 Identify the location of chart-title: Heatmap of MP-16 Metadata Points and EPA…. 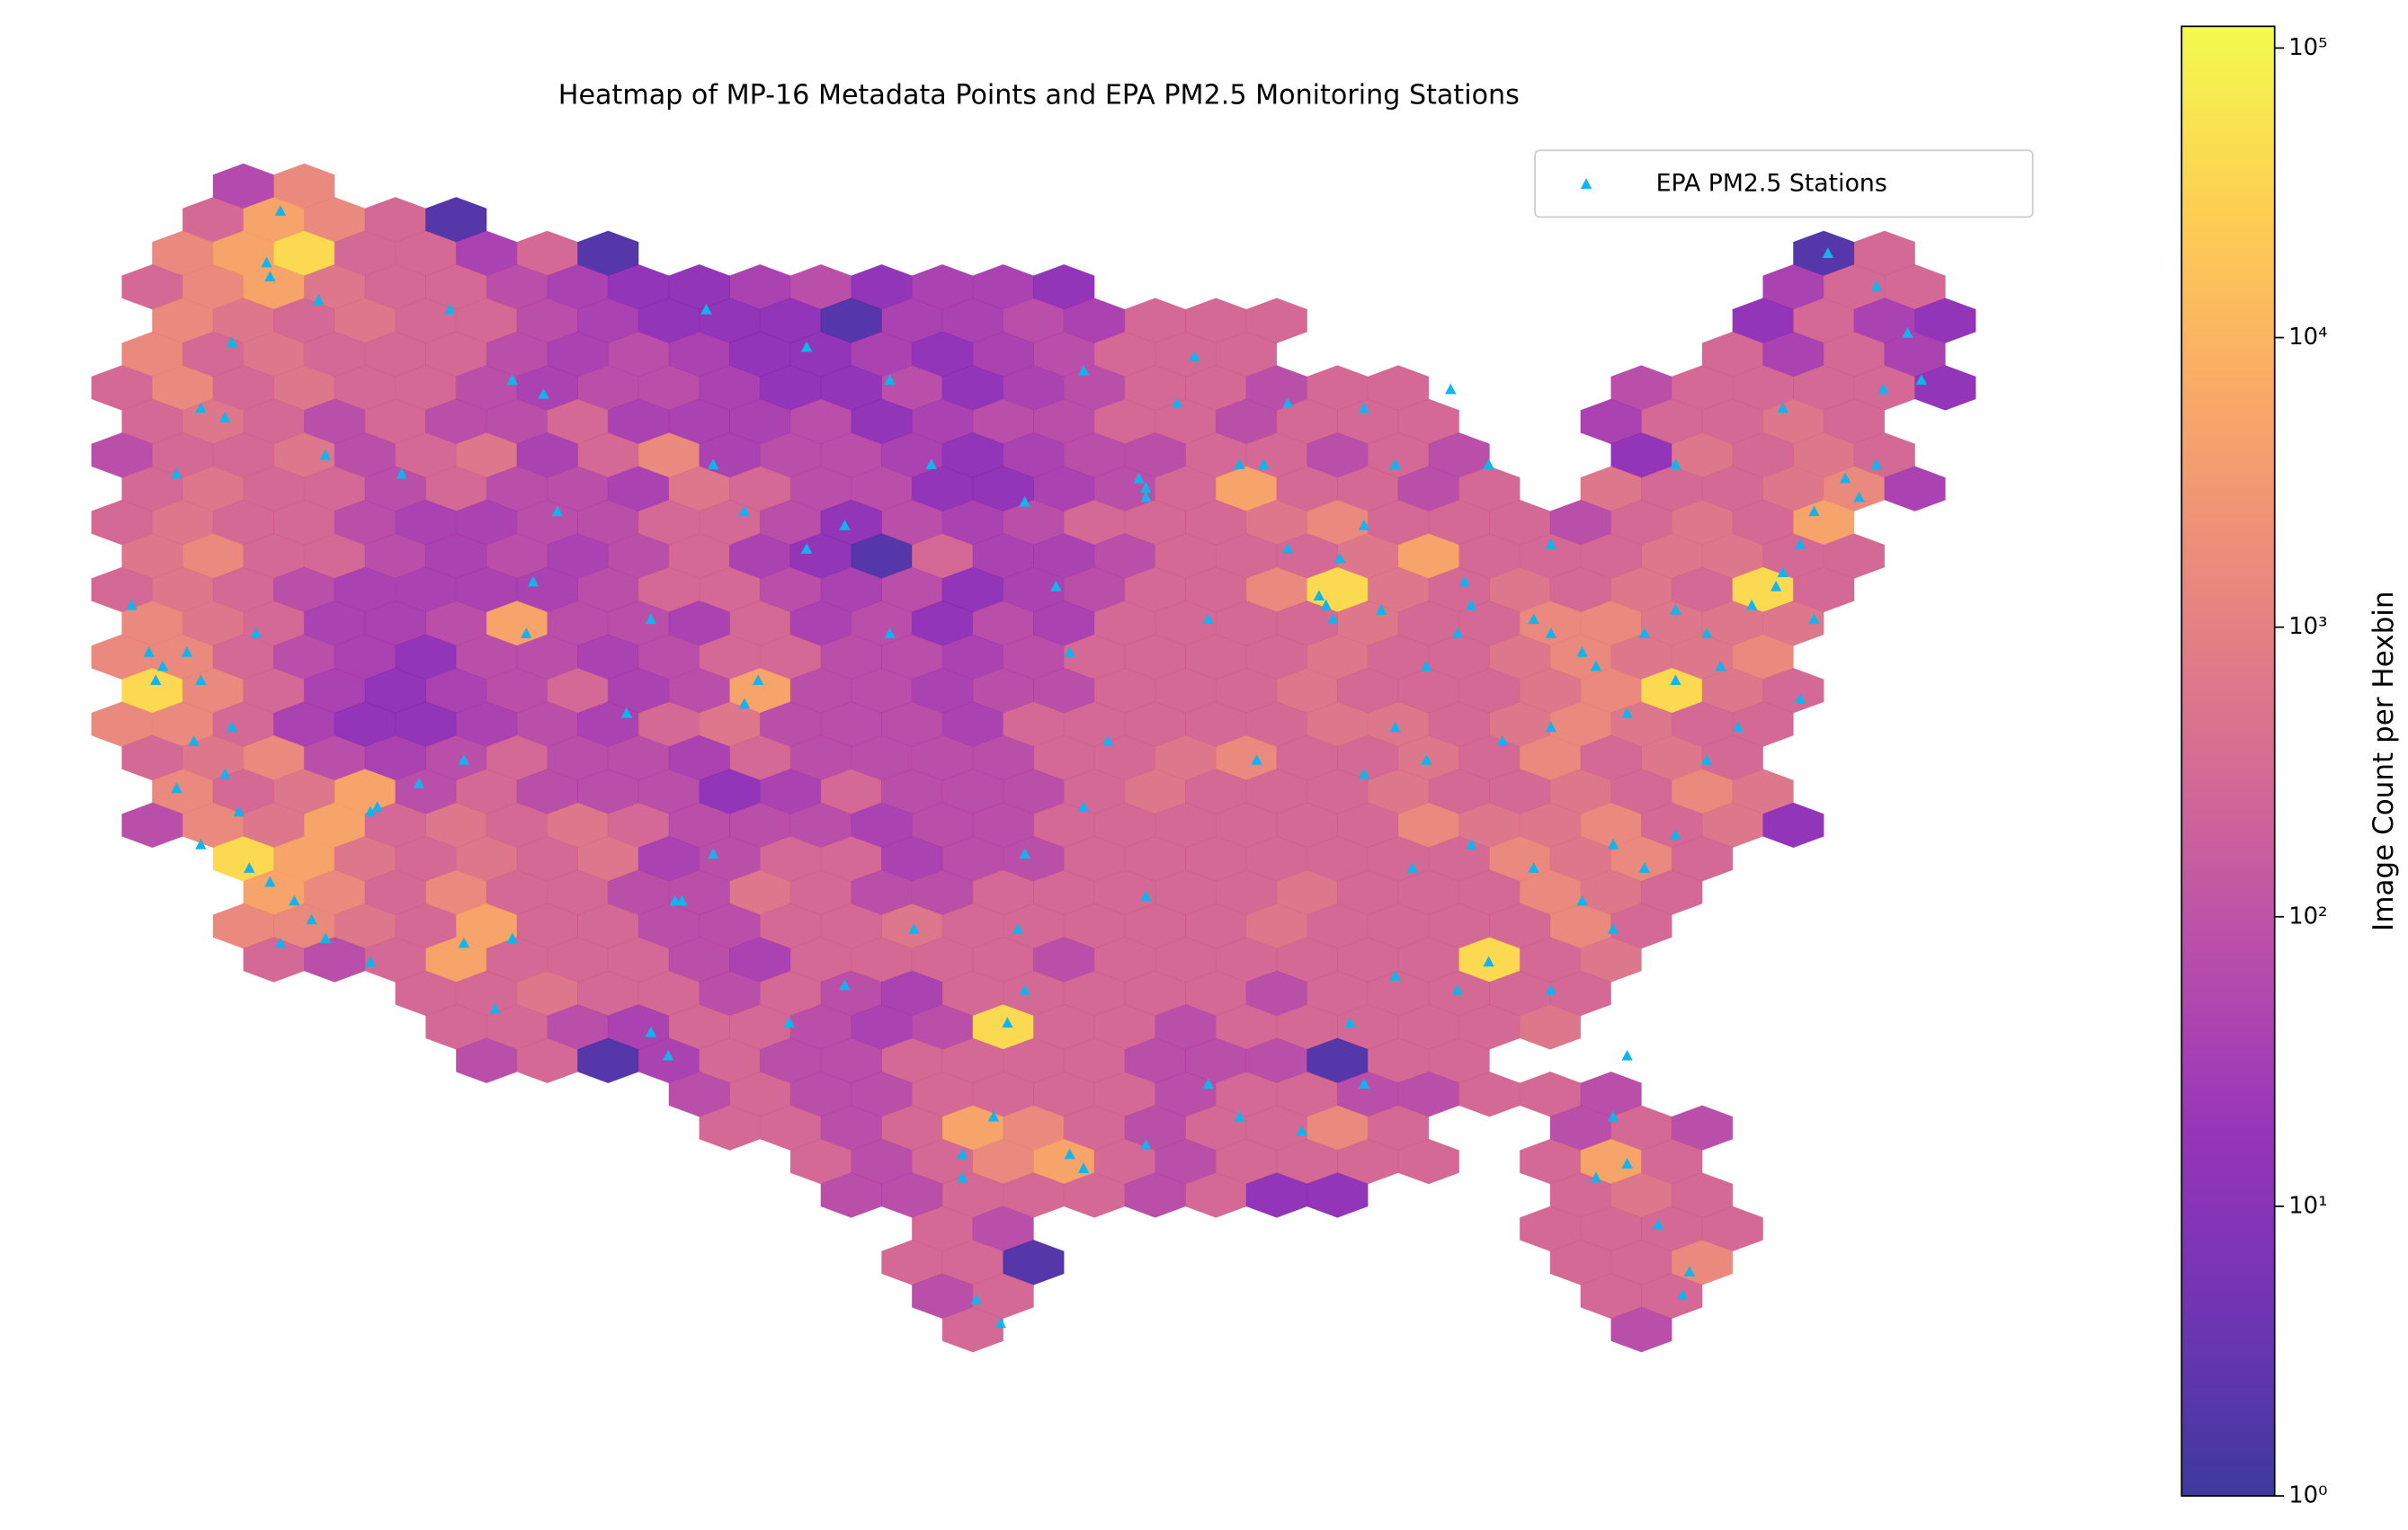
(1039, 95).